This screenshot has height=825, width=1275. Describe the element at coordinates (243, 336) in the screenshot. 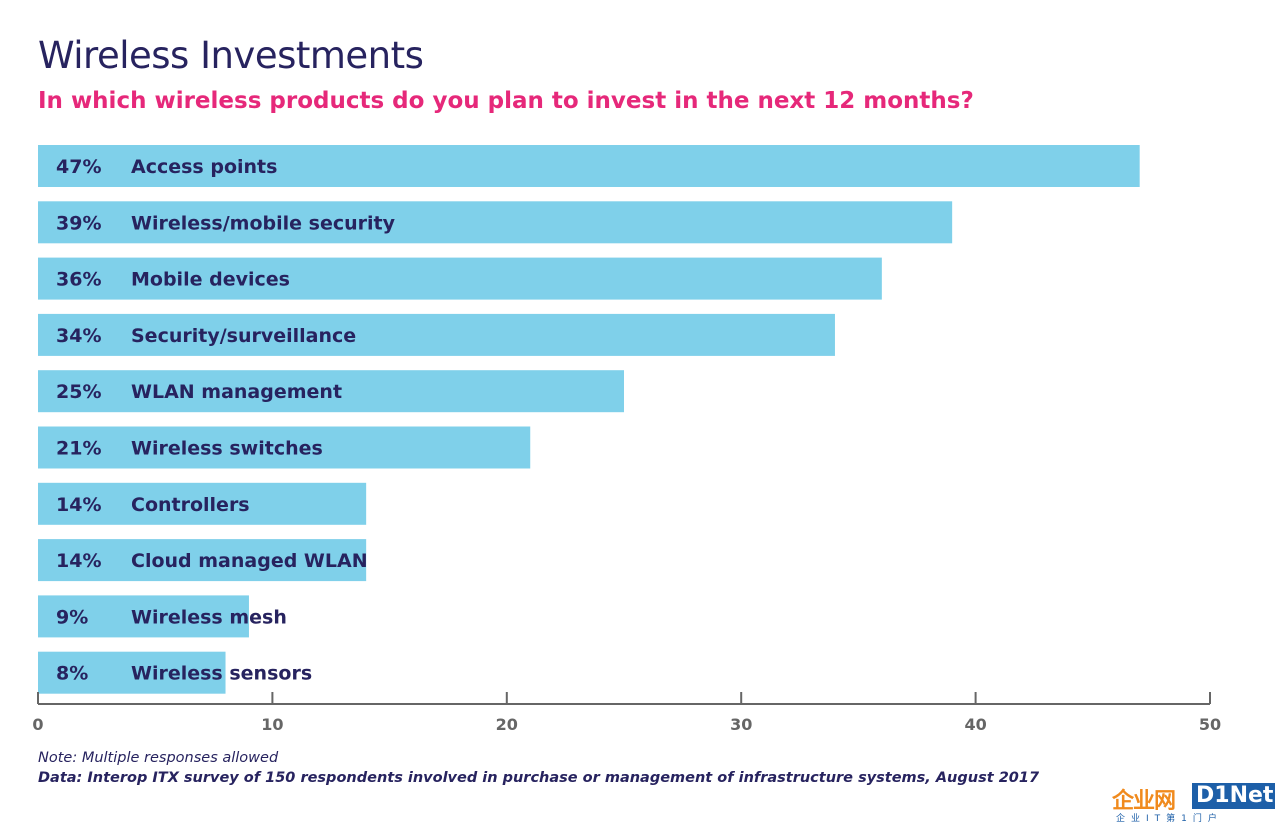

I see `bar-category-label-3: Security/surveillance` at that location.